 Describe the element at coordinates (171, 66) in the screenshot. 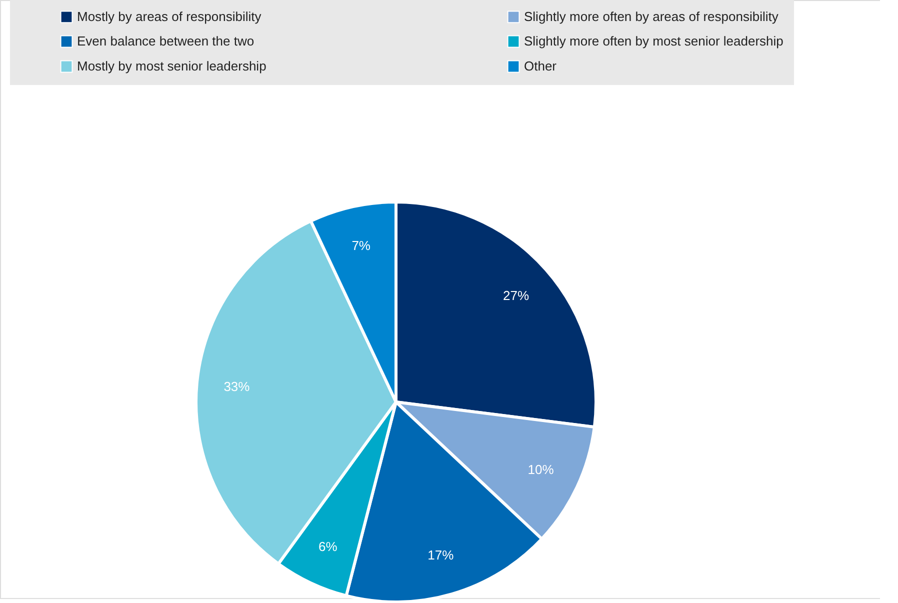

I see `legend-label: Mostly by most senior leadership` at that location.